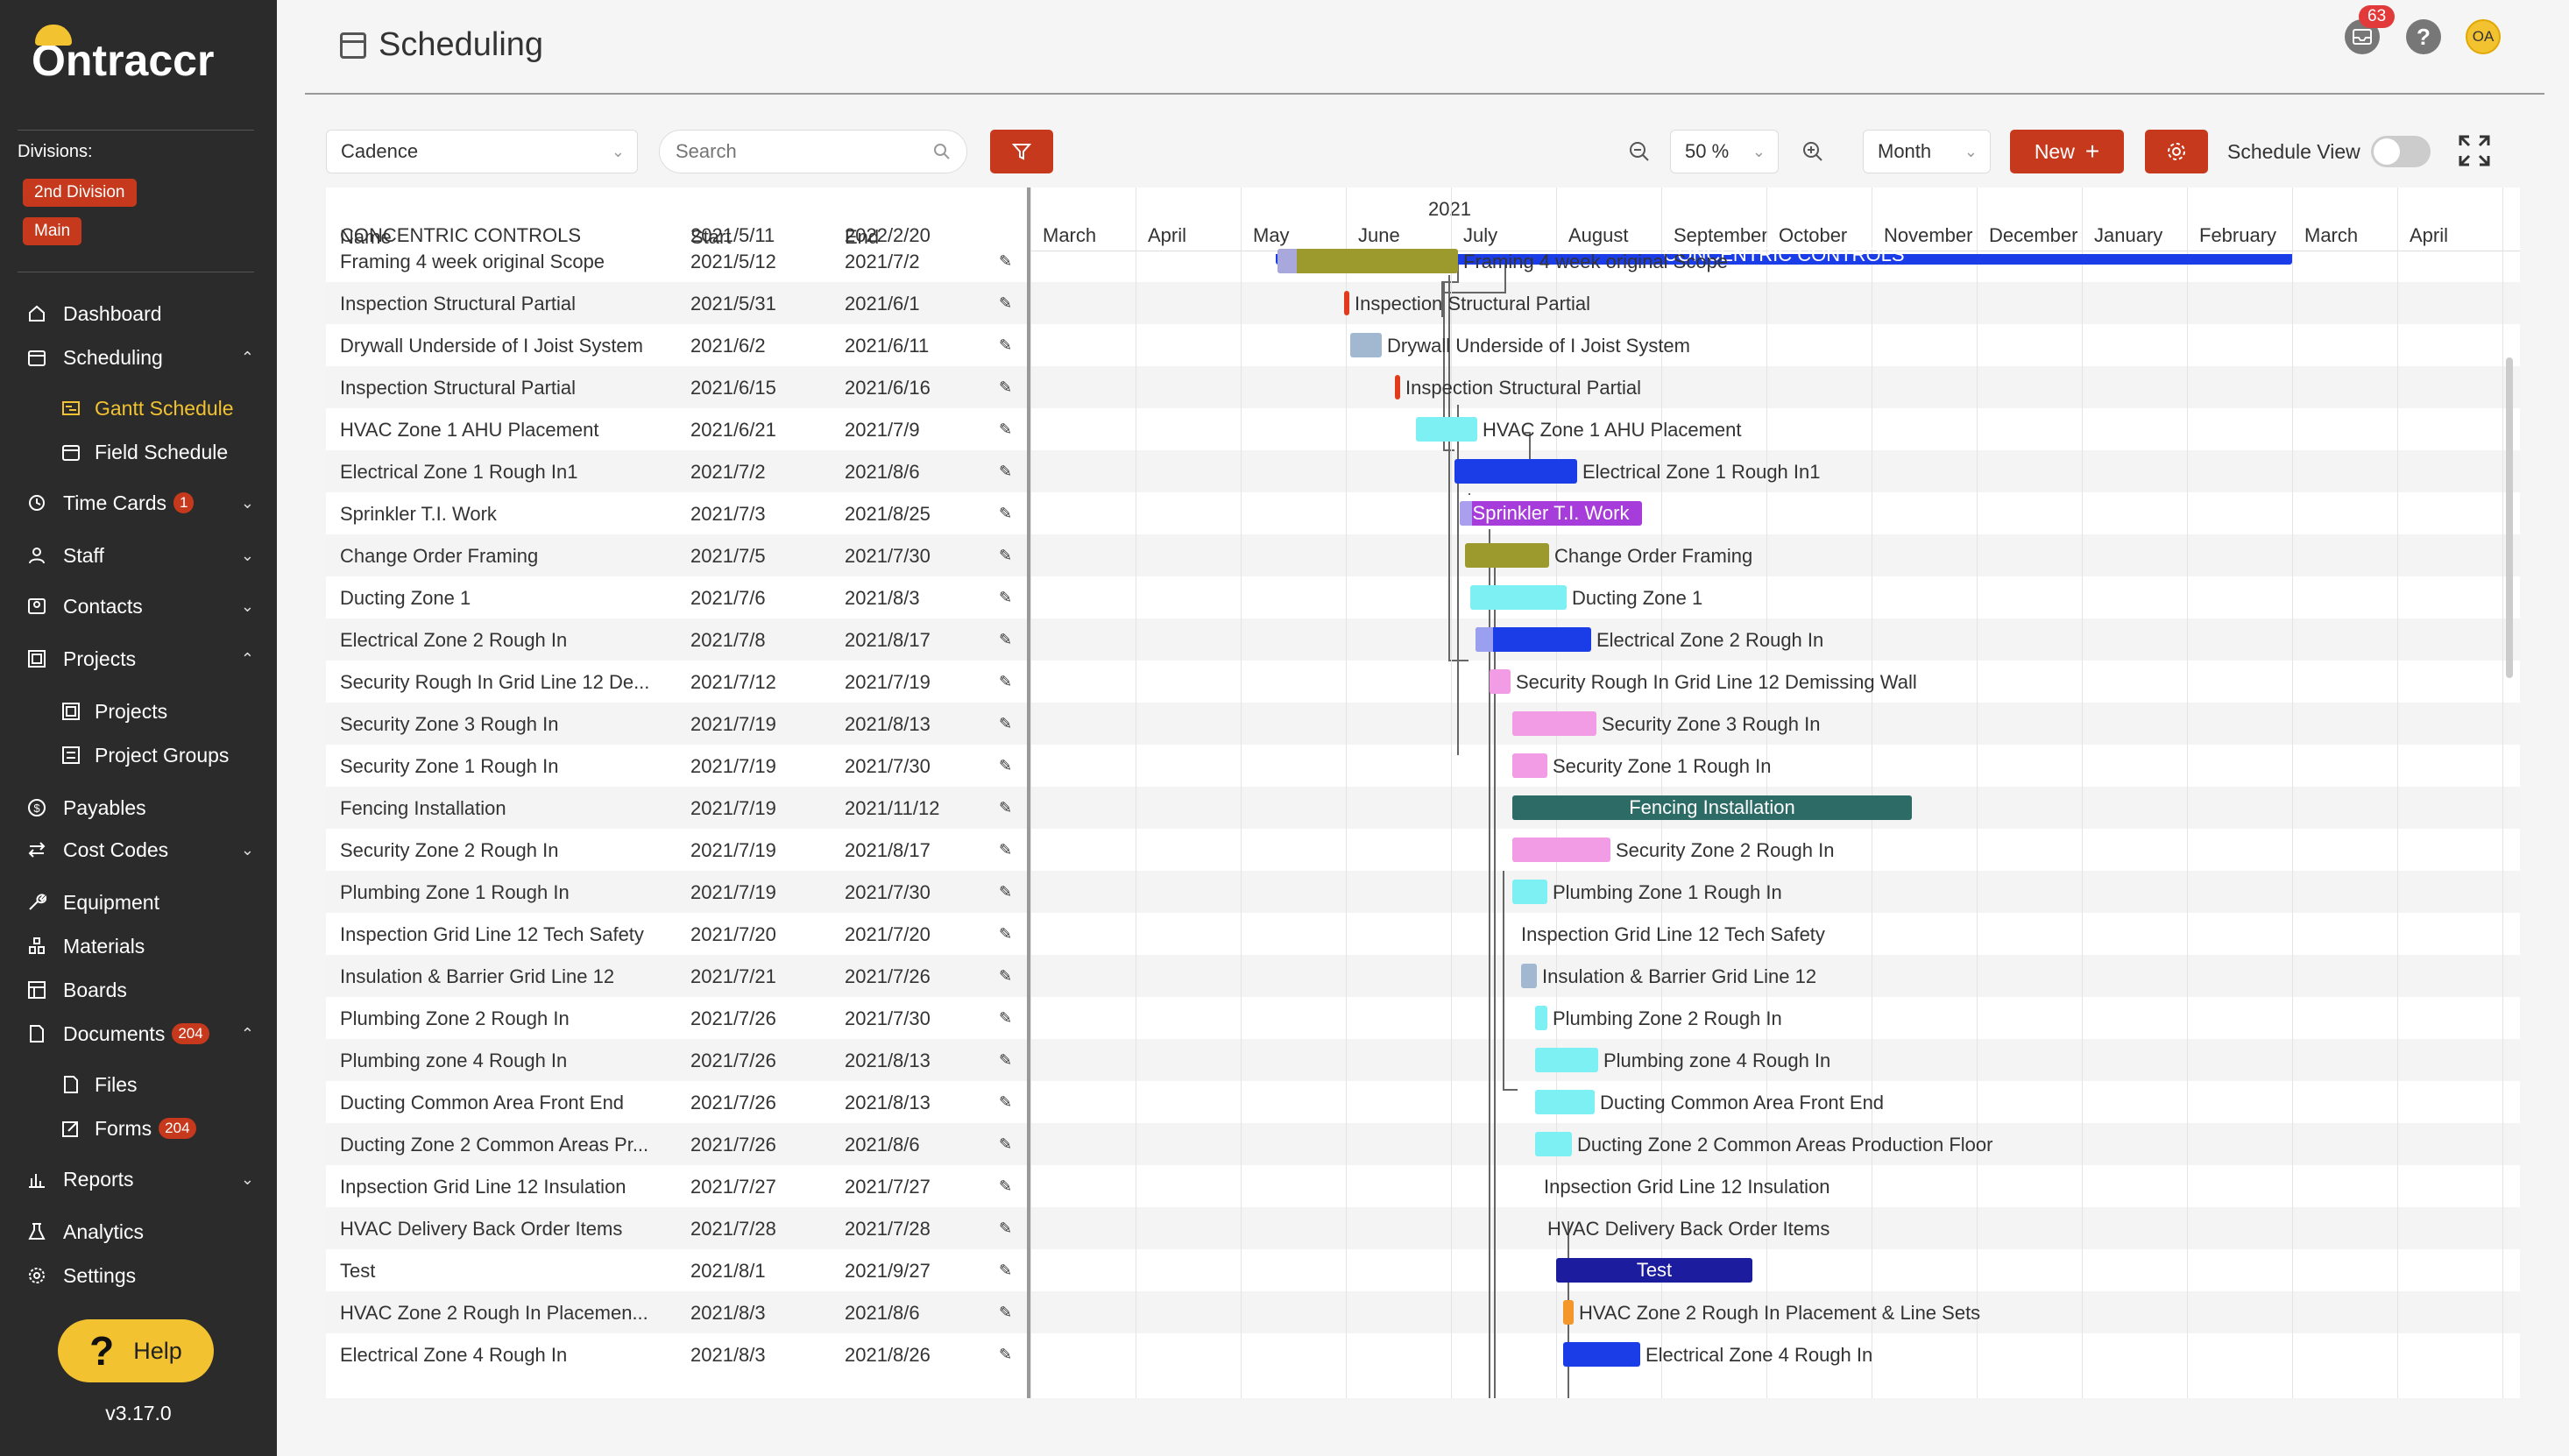 This screenshot has height=1456, width=2569. Describe the element at coordinates (1021, 151) in the screenshot. I see `filter-button` at that location.